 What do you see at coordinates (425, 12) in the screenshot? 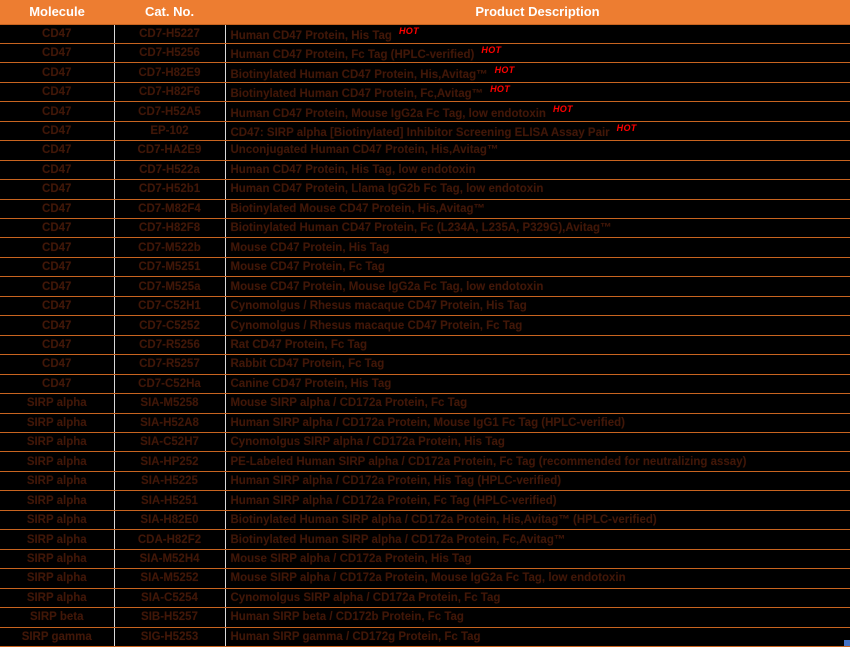
I see `table-header: Molecule Cat. No. Product Description` at bounding box center [425, 12].